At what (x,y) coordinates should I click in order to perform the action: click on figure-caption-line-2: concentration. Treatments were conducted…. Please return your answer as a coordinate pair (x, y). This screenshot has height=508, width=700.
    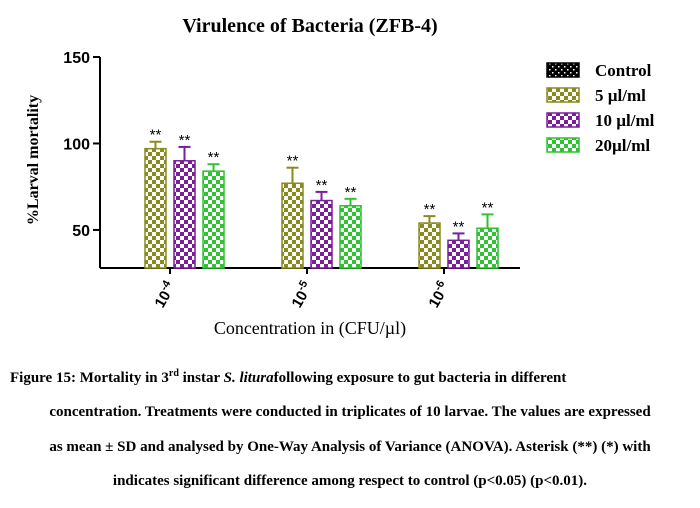
    Looking at the image, I should click on (350, 412).